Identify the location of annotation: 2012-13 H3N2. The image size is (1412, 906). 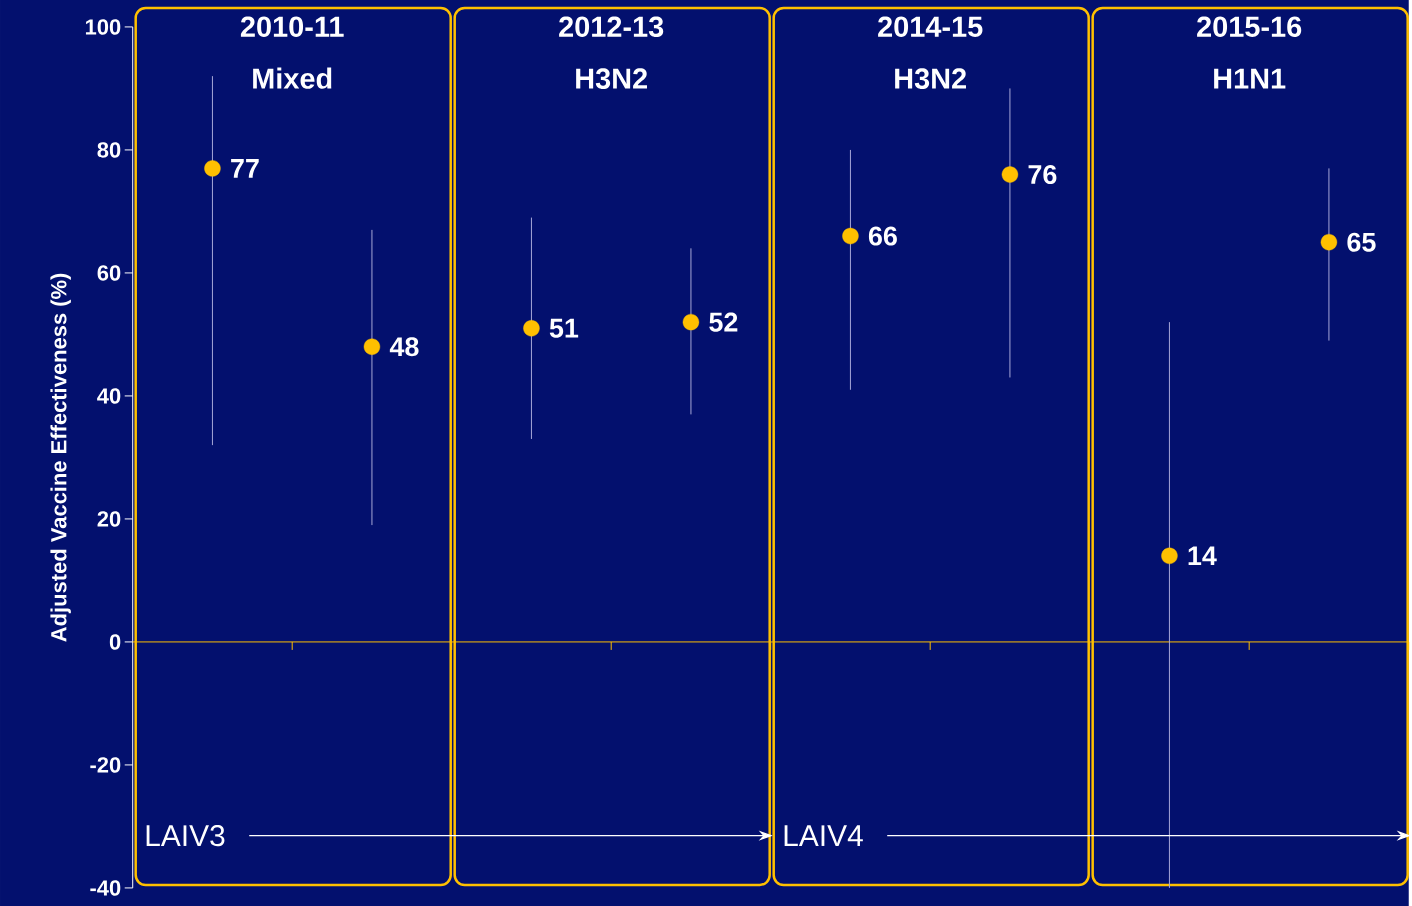
(611, 52).